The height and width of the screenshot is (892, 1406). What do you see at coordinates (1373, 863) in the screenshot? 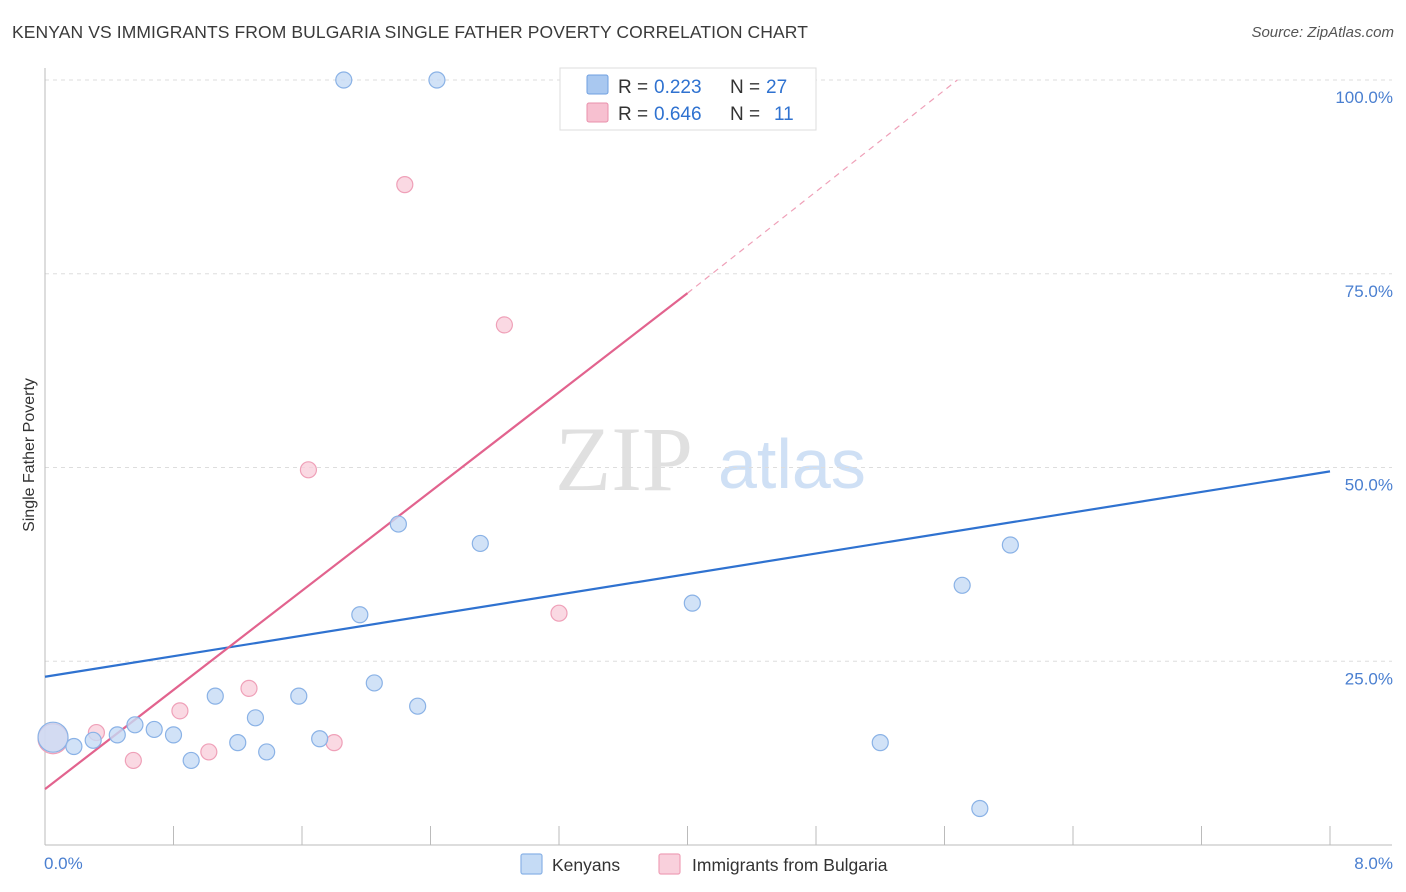
I see `x-tick-label-1: 8.0%` at bounding box center [1373, 863].